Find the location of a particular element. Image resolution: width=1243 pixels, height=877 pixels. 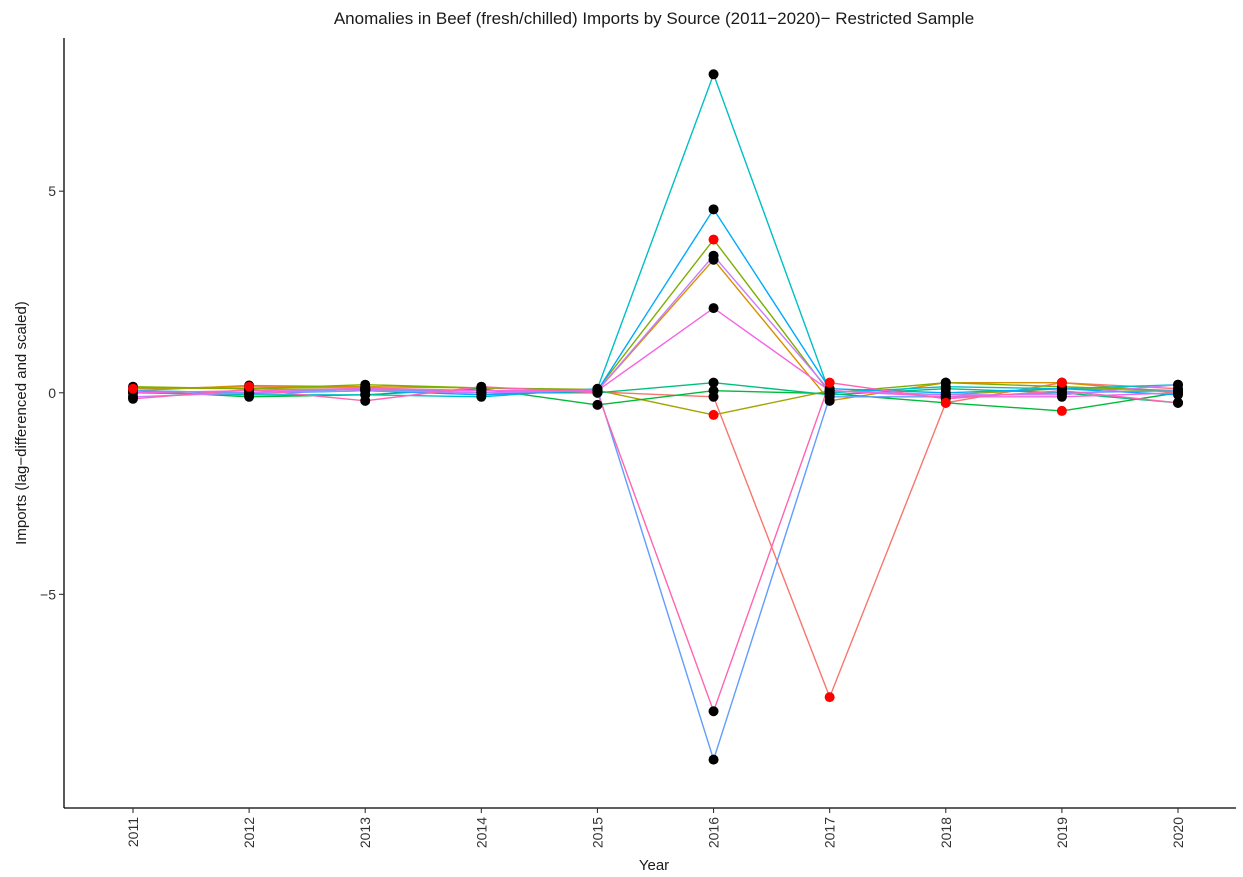

x-tick-label: 2018 is located at coordinates (946, 832).